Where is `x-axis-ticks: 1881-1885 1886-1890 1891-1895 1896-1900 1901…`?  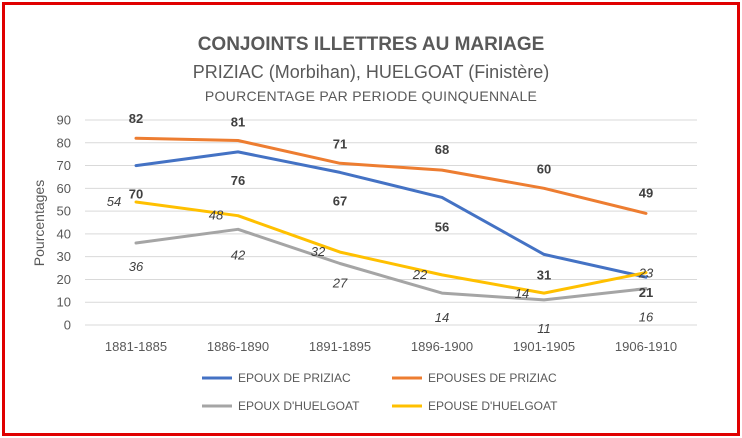
x-axis-ticks: 1881-1885 1886-1890 1891-1895 1896-1900 1901… is located at coordinates (391, 346).